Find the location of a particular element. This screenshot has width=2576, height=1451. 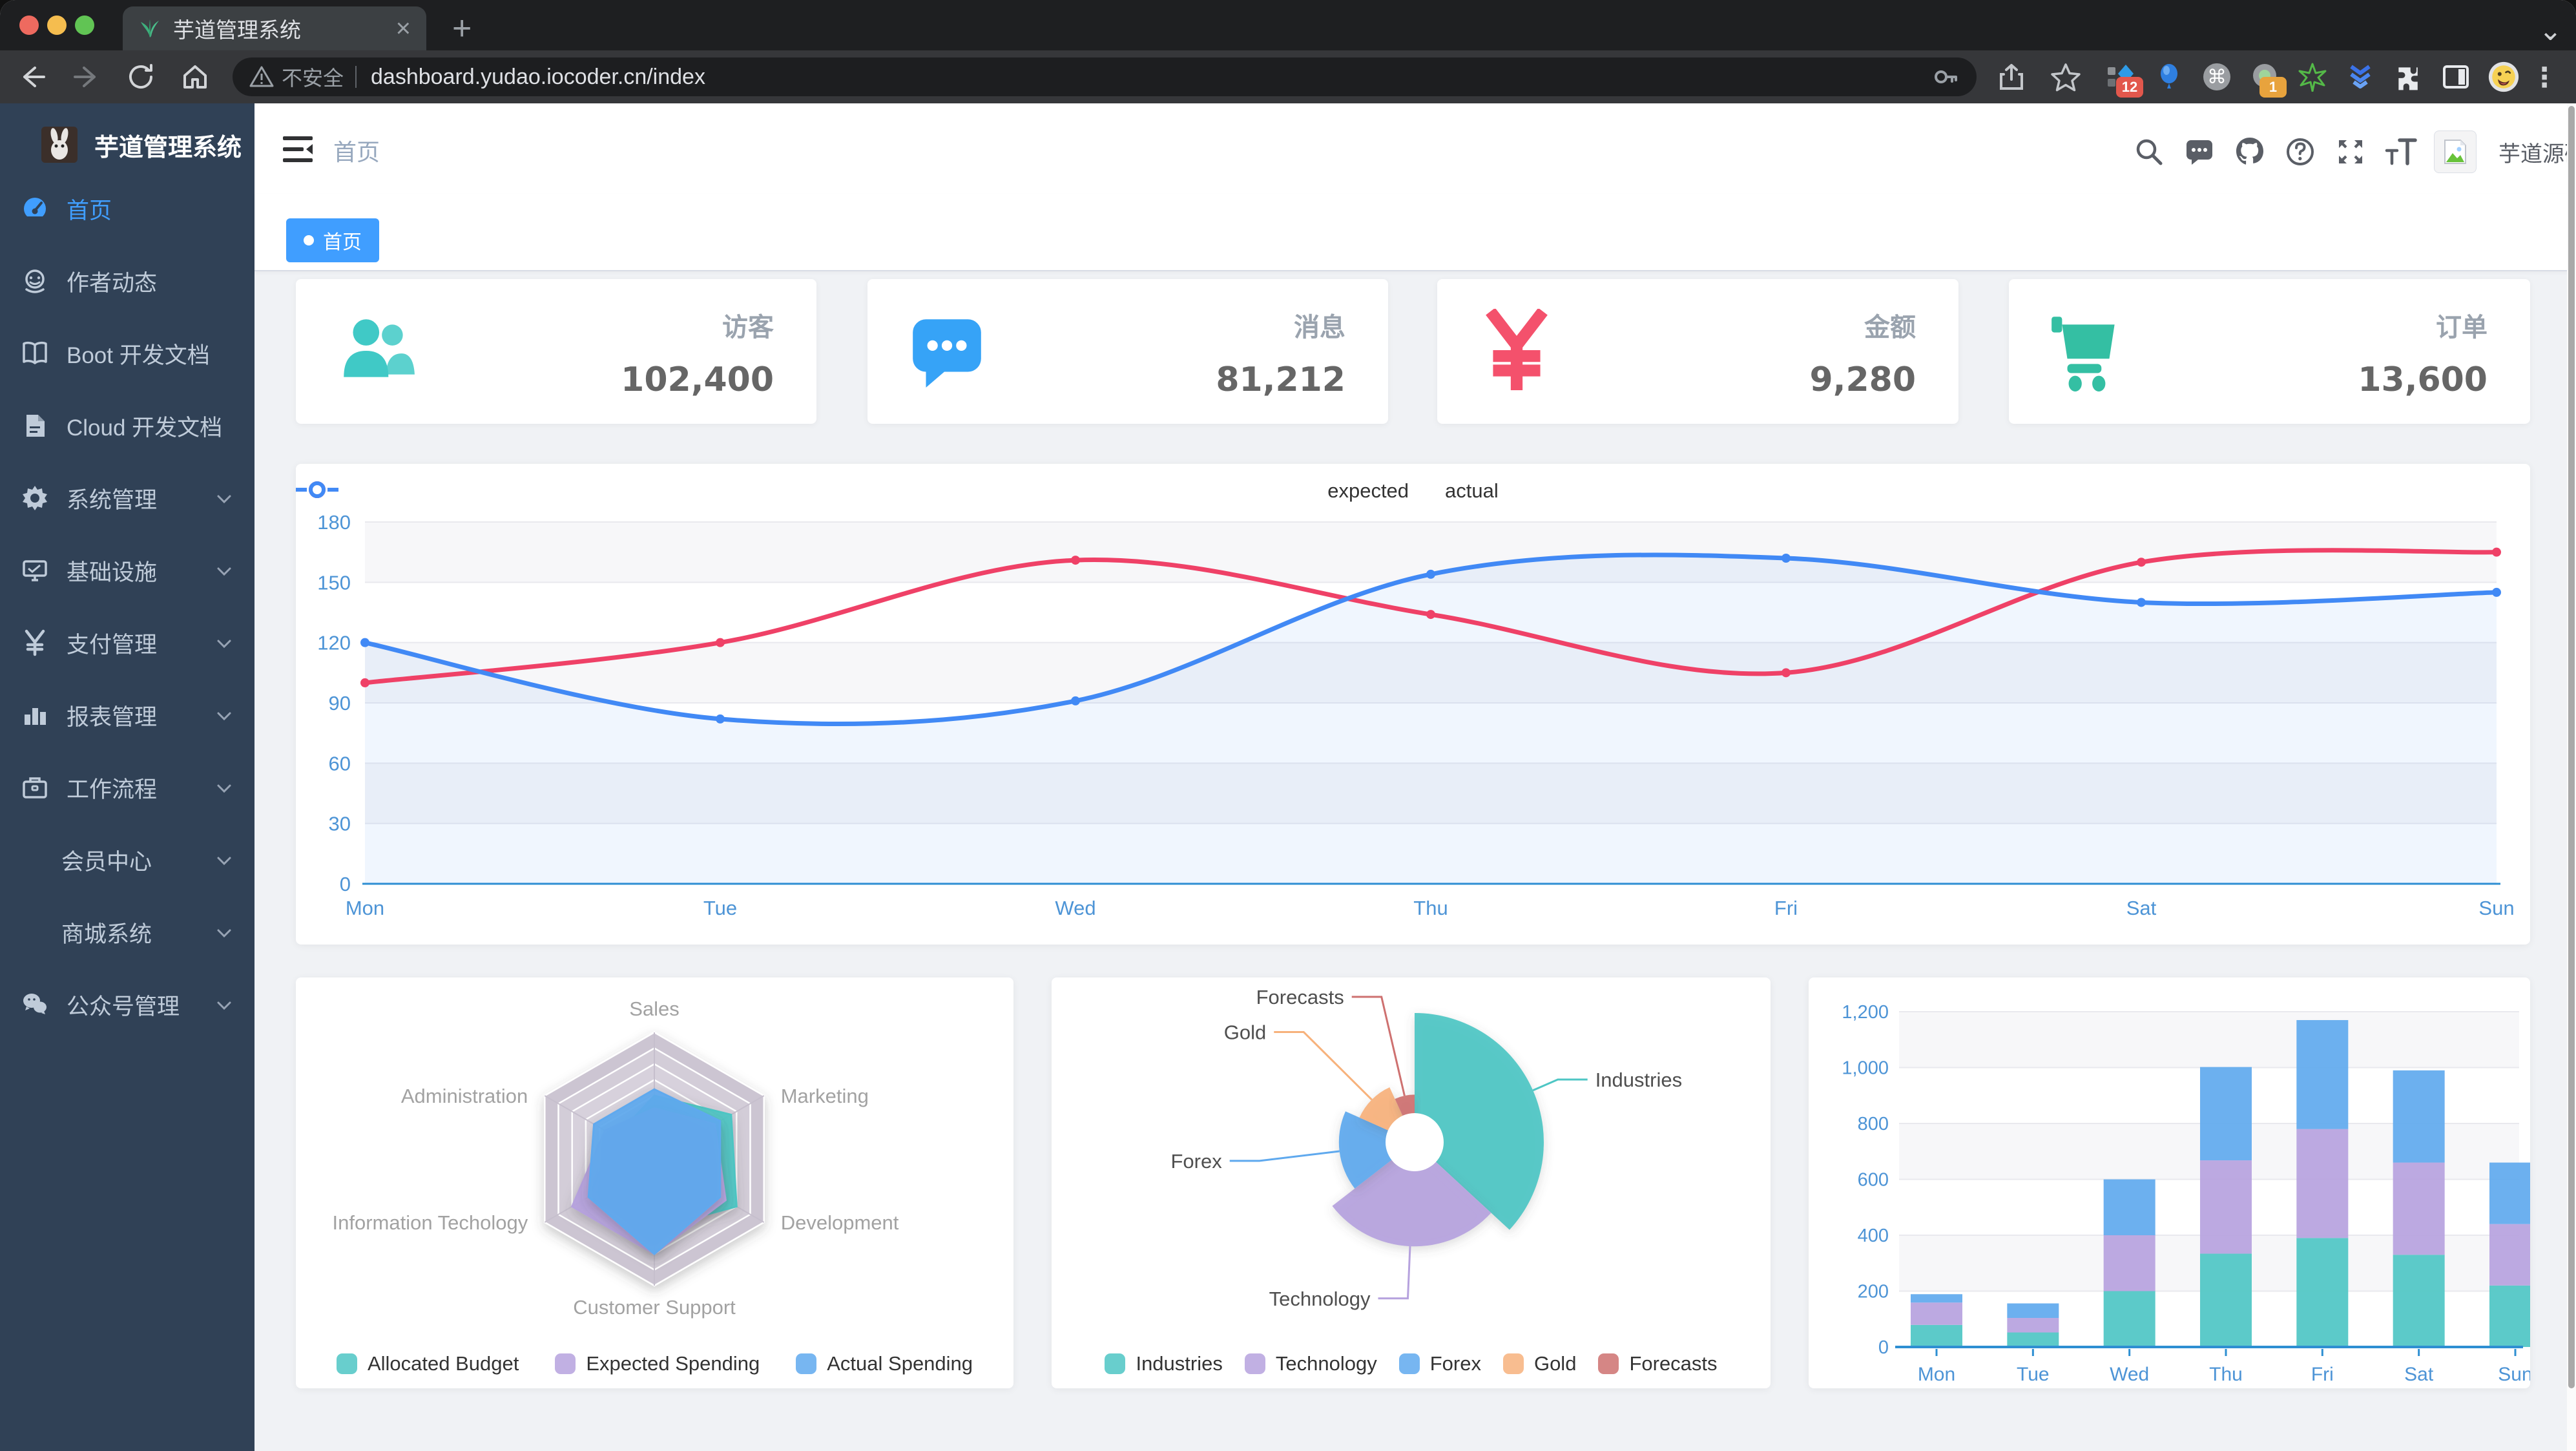

star-extension-icon is located at coordinates (2312, 76).